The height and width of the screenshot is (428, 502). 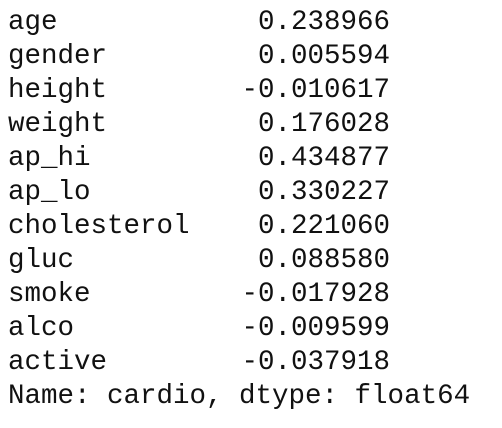 What do you see at coordinates (315, 328) in the screenshot?
I see `value-text: -0.009599` at bounding box center [315, 328].